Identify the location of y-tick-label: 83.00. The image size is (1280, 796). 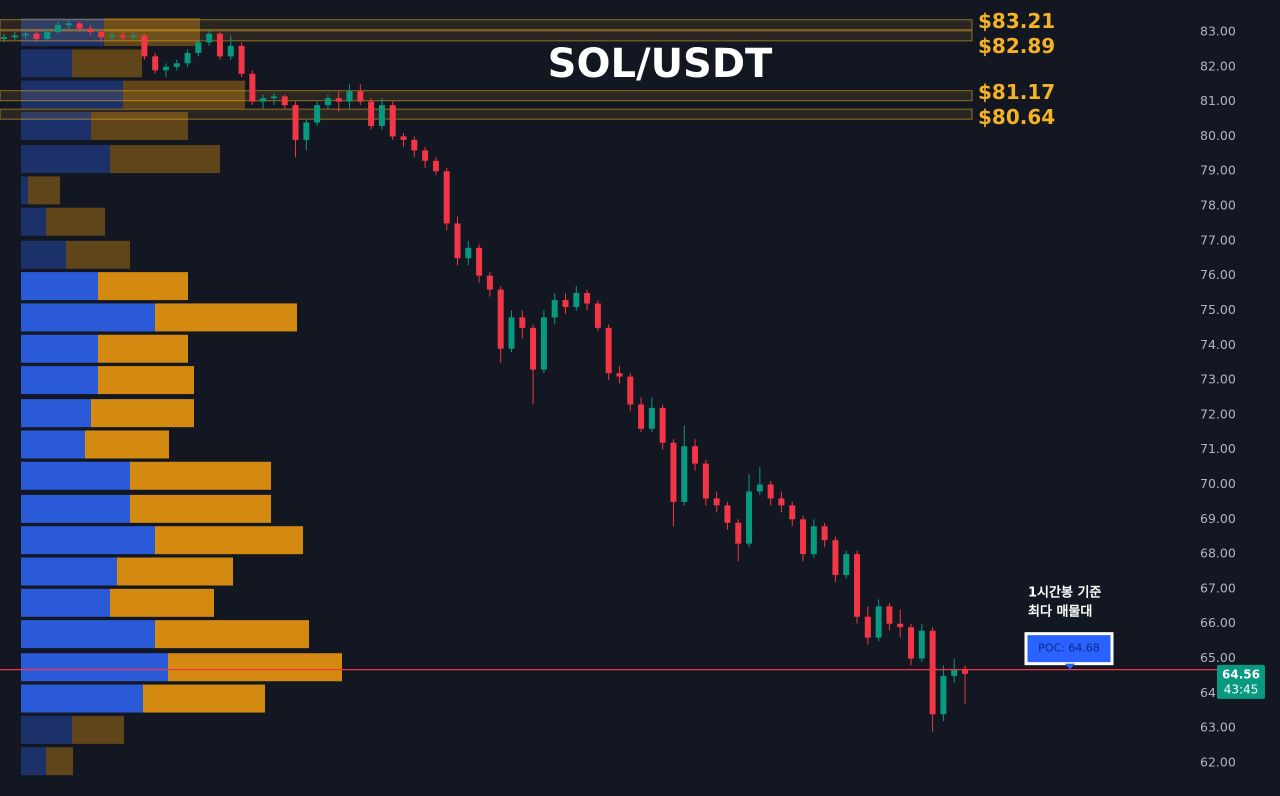
(1218, 31).